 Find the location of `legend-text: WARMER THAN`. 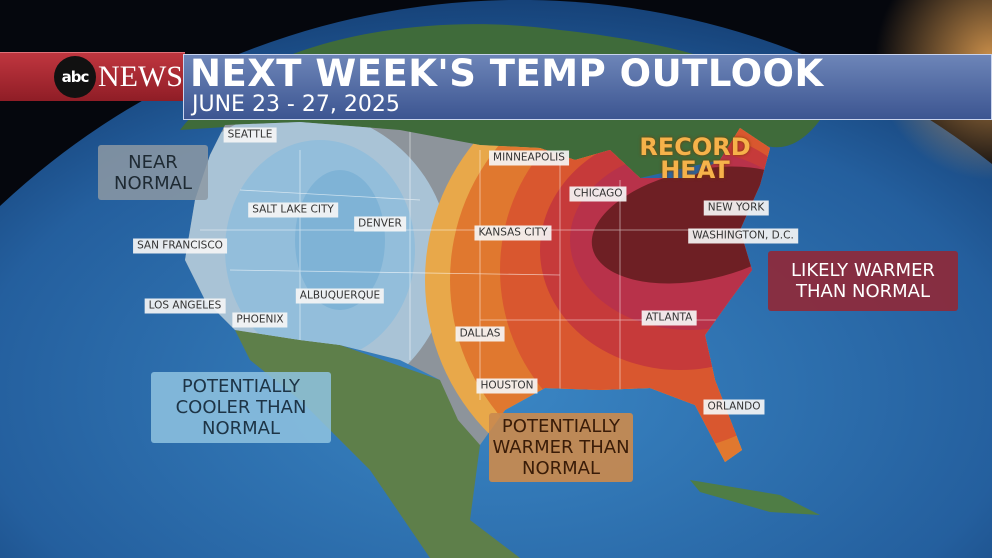

legend-text: WARMER THAN is located at coordinates (561, 447).